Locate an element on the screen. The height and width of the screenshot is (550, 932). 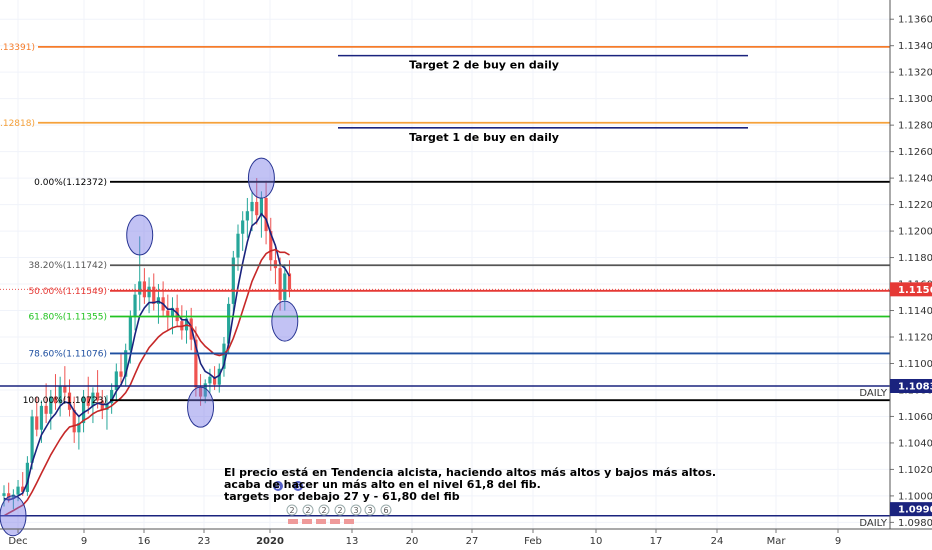
y-tick-label: 1.13000 is located at coordinates (915, 99).